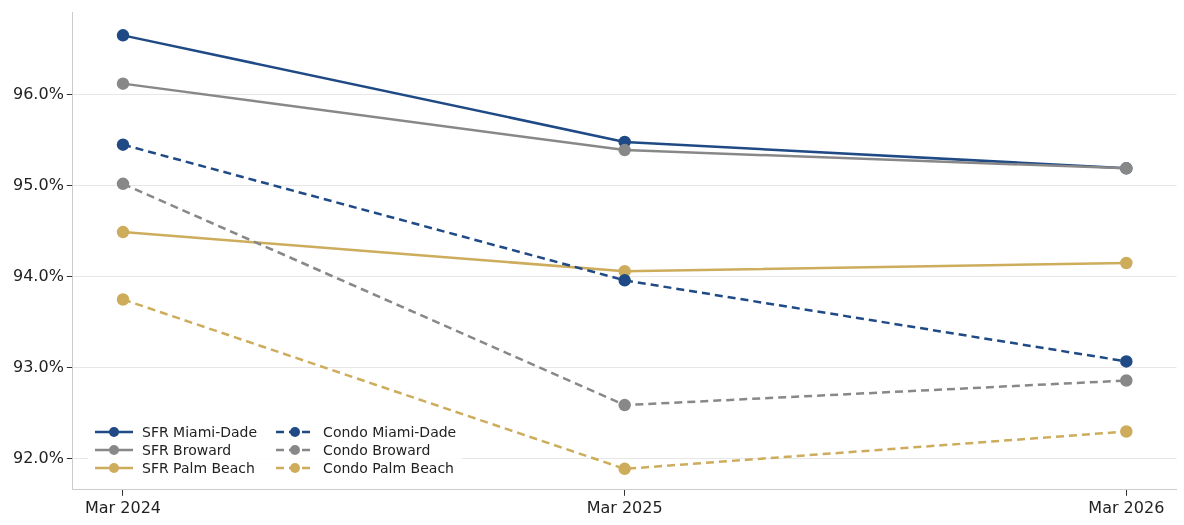  I want to click on y-tick-label: 92.0%, so click(38, 457).